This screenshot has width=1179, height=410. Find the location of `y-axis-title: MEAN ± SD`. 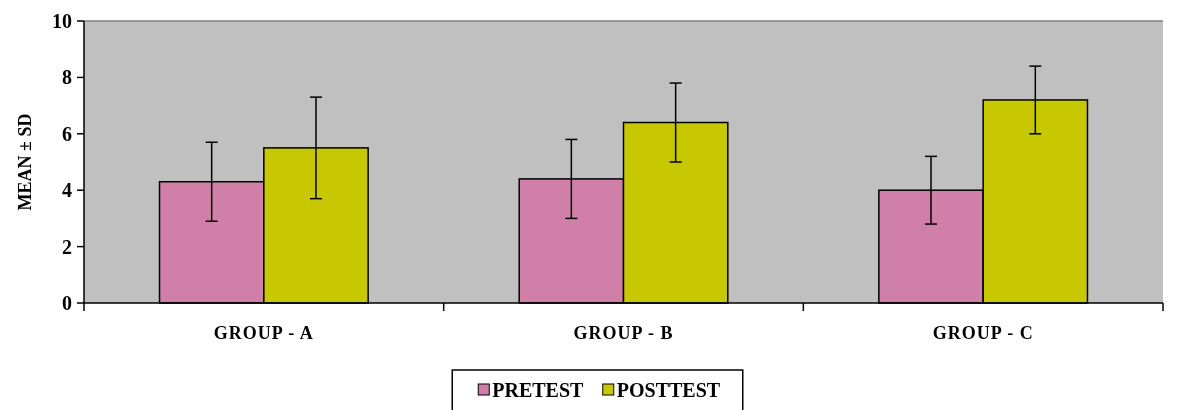

y-axis-title: MEAN ± SD is located at coordinates (25, 162).